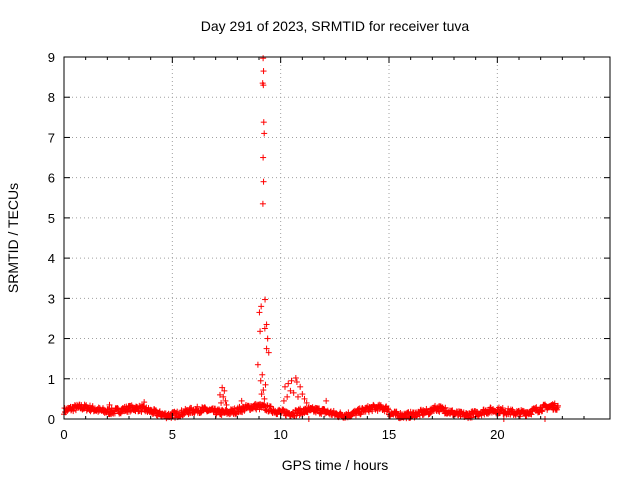  Describe the element at coordinates (51, 298) in the screenshot. I see `y-tick-label: 3` at that location.